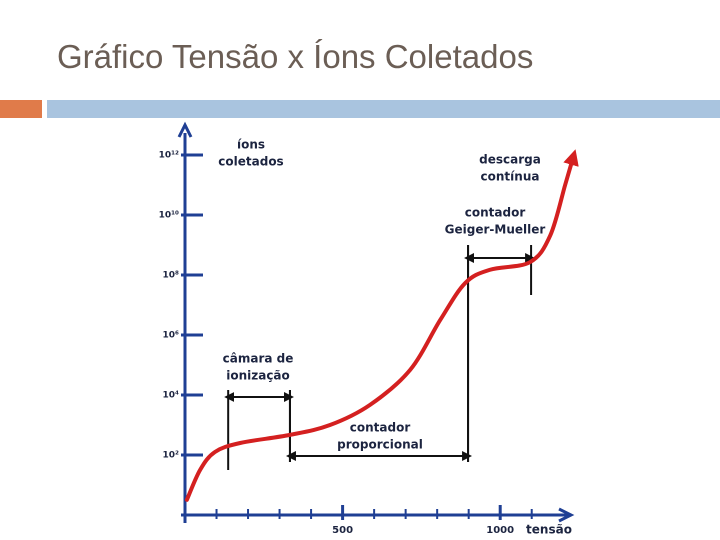 The image size is (720, 540). Describe the element at coordinates (250, 162) in the screenshot. I see `y-axis-label: coletados` at that location.